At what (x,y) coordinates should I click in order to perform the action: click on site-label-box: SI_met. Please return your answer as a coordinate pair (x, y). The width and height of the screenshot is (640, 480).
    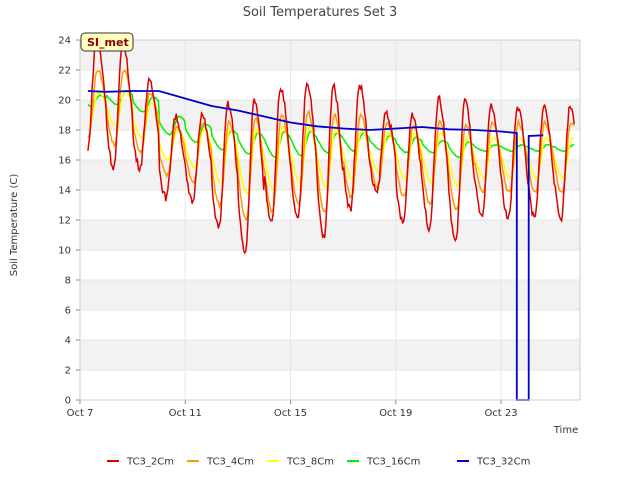
    Looking at the image, I should click on (107, 42).